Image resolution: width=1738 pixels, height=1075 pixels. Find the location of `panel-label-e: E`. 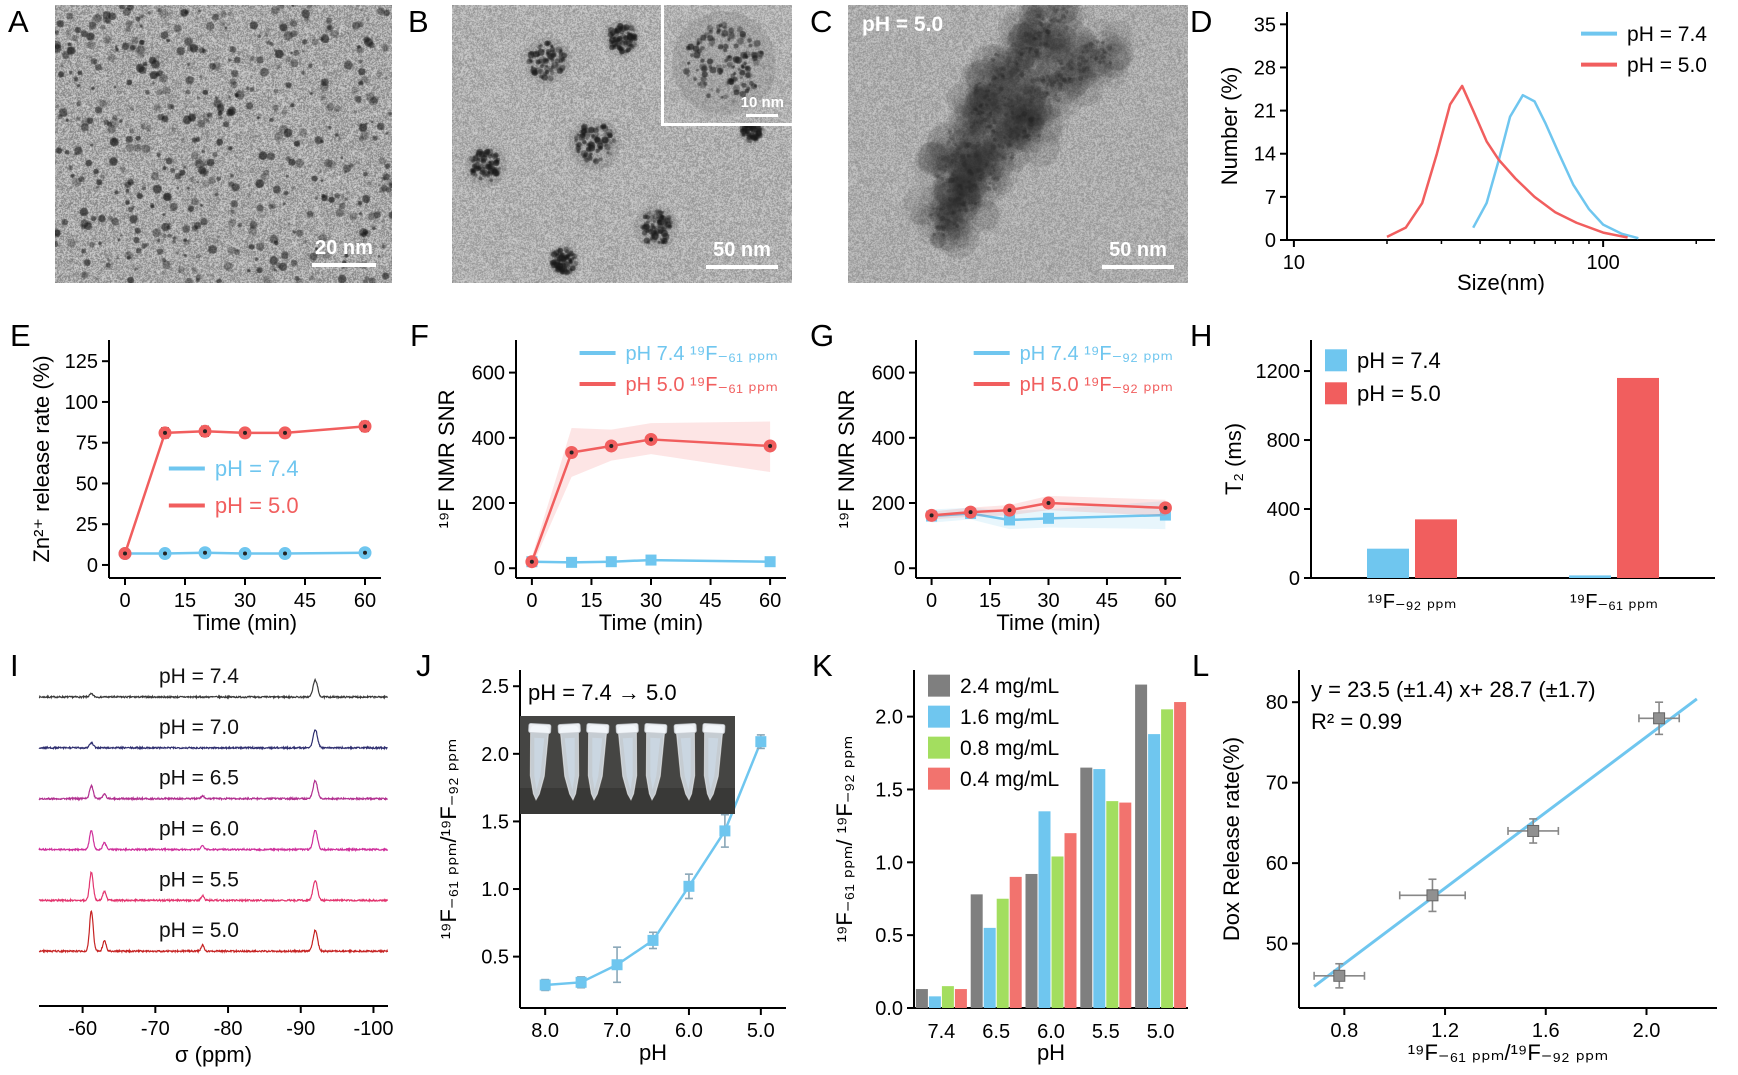

panel-label-e: E is located at coordinates (20, 335).